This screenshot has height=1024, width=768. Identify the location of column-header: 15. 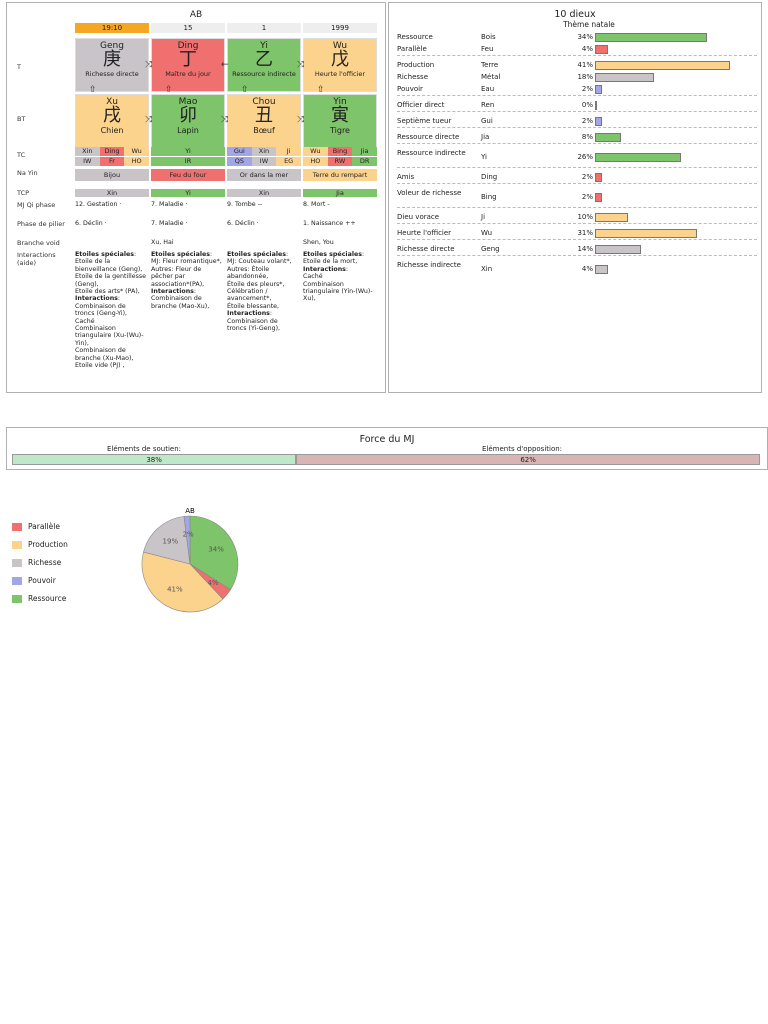
(188, 28).